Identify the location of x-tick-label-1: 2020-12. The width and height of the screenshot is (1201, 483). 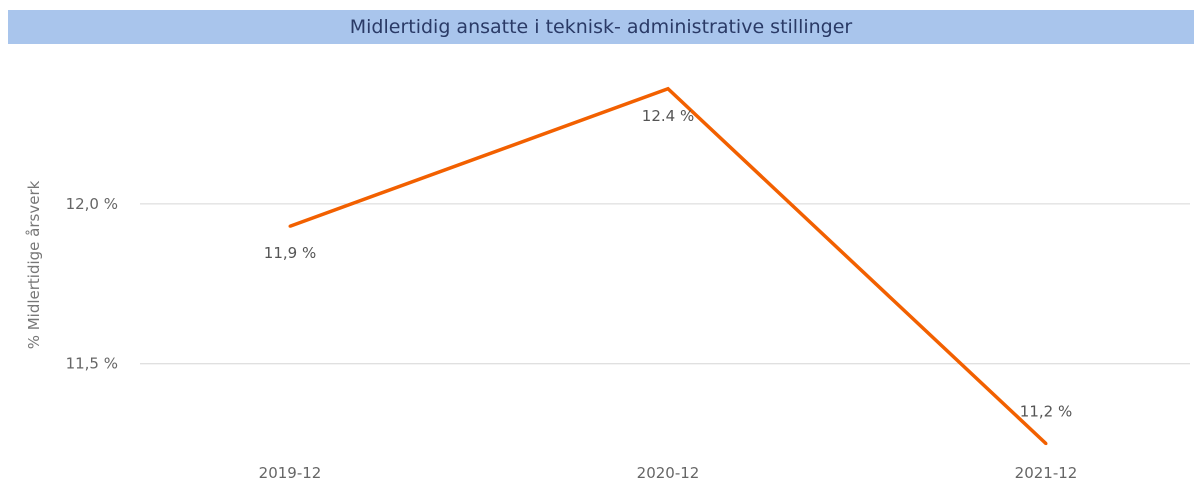
(668, 473).